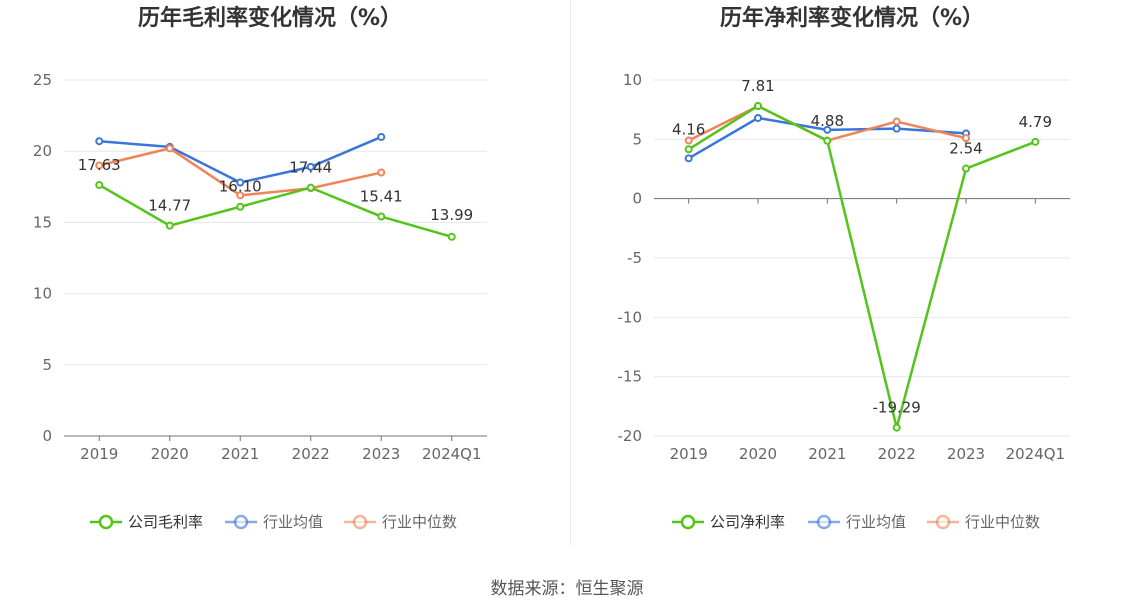  What do you see at coordinates (570, 272) in the screenshot?
I see `panel-divider` at bounding box center [570, 272].